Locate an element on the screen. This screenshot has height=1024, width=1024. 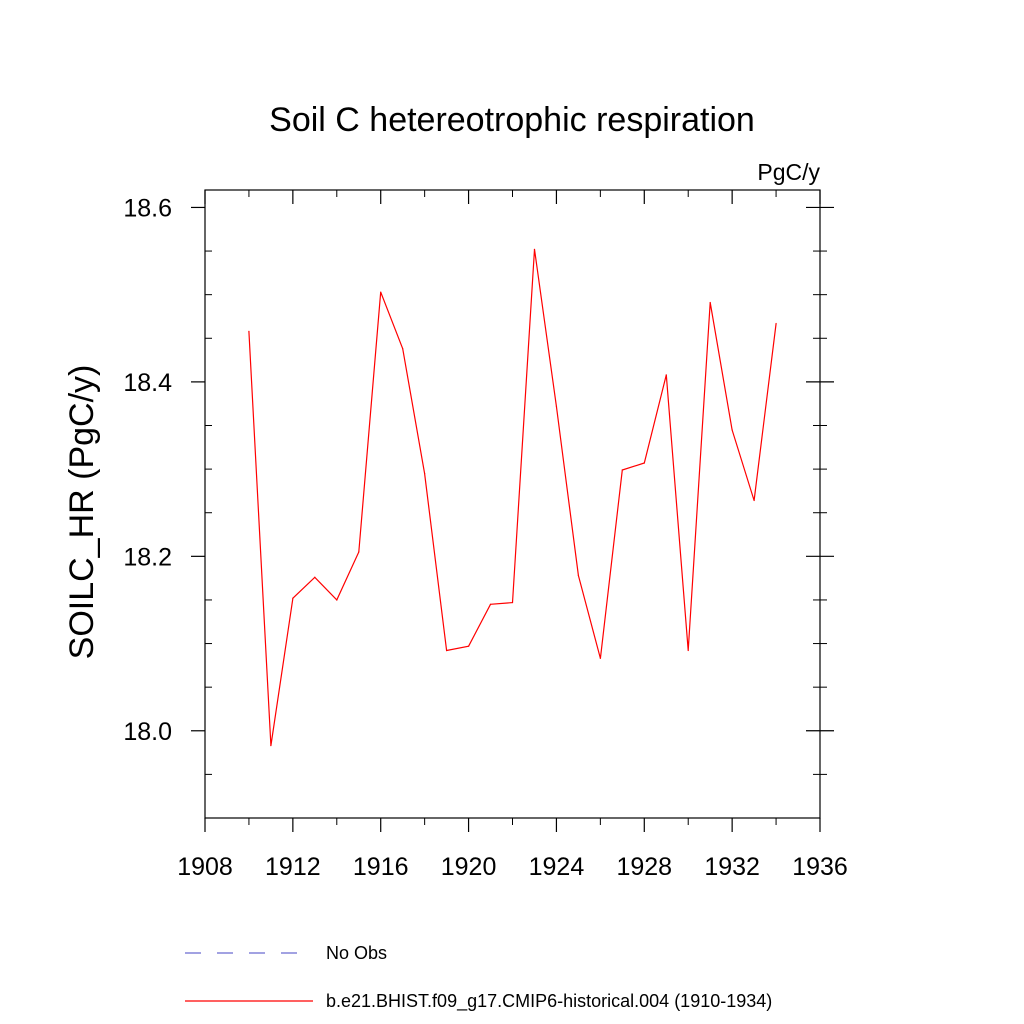
x-tick-label: 1924 is located at coordinates (557, 867).